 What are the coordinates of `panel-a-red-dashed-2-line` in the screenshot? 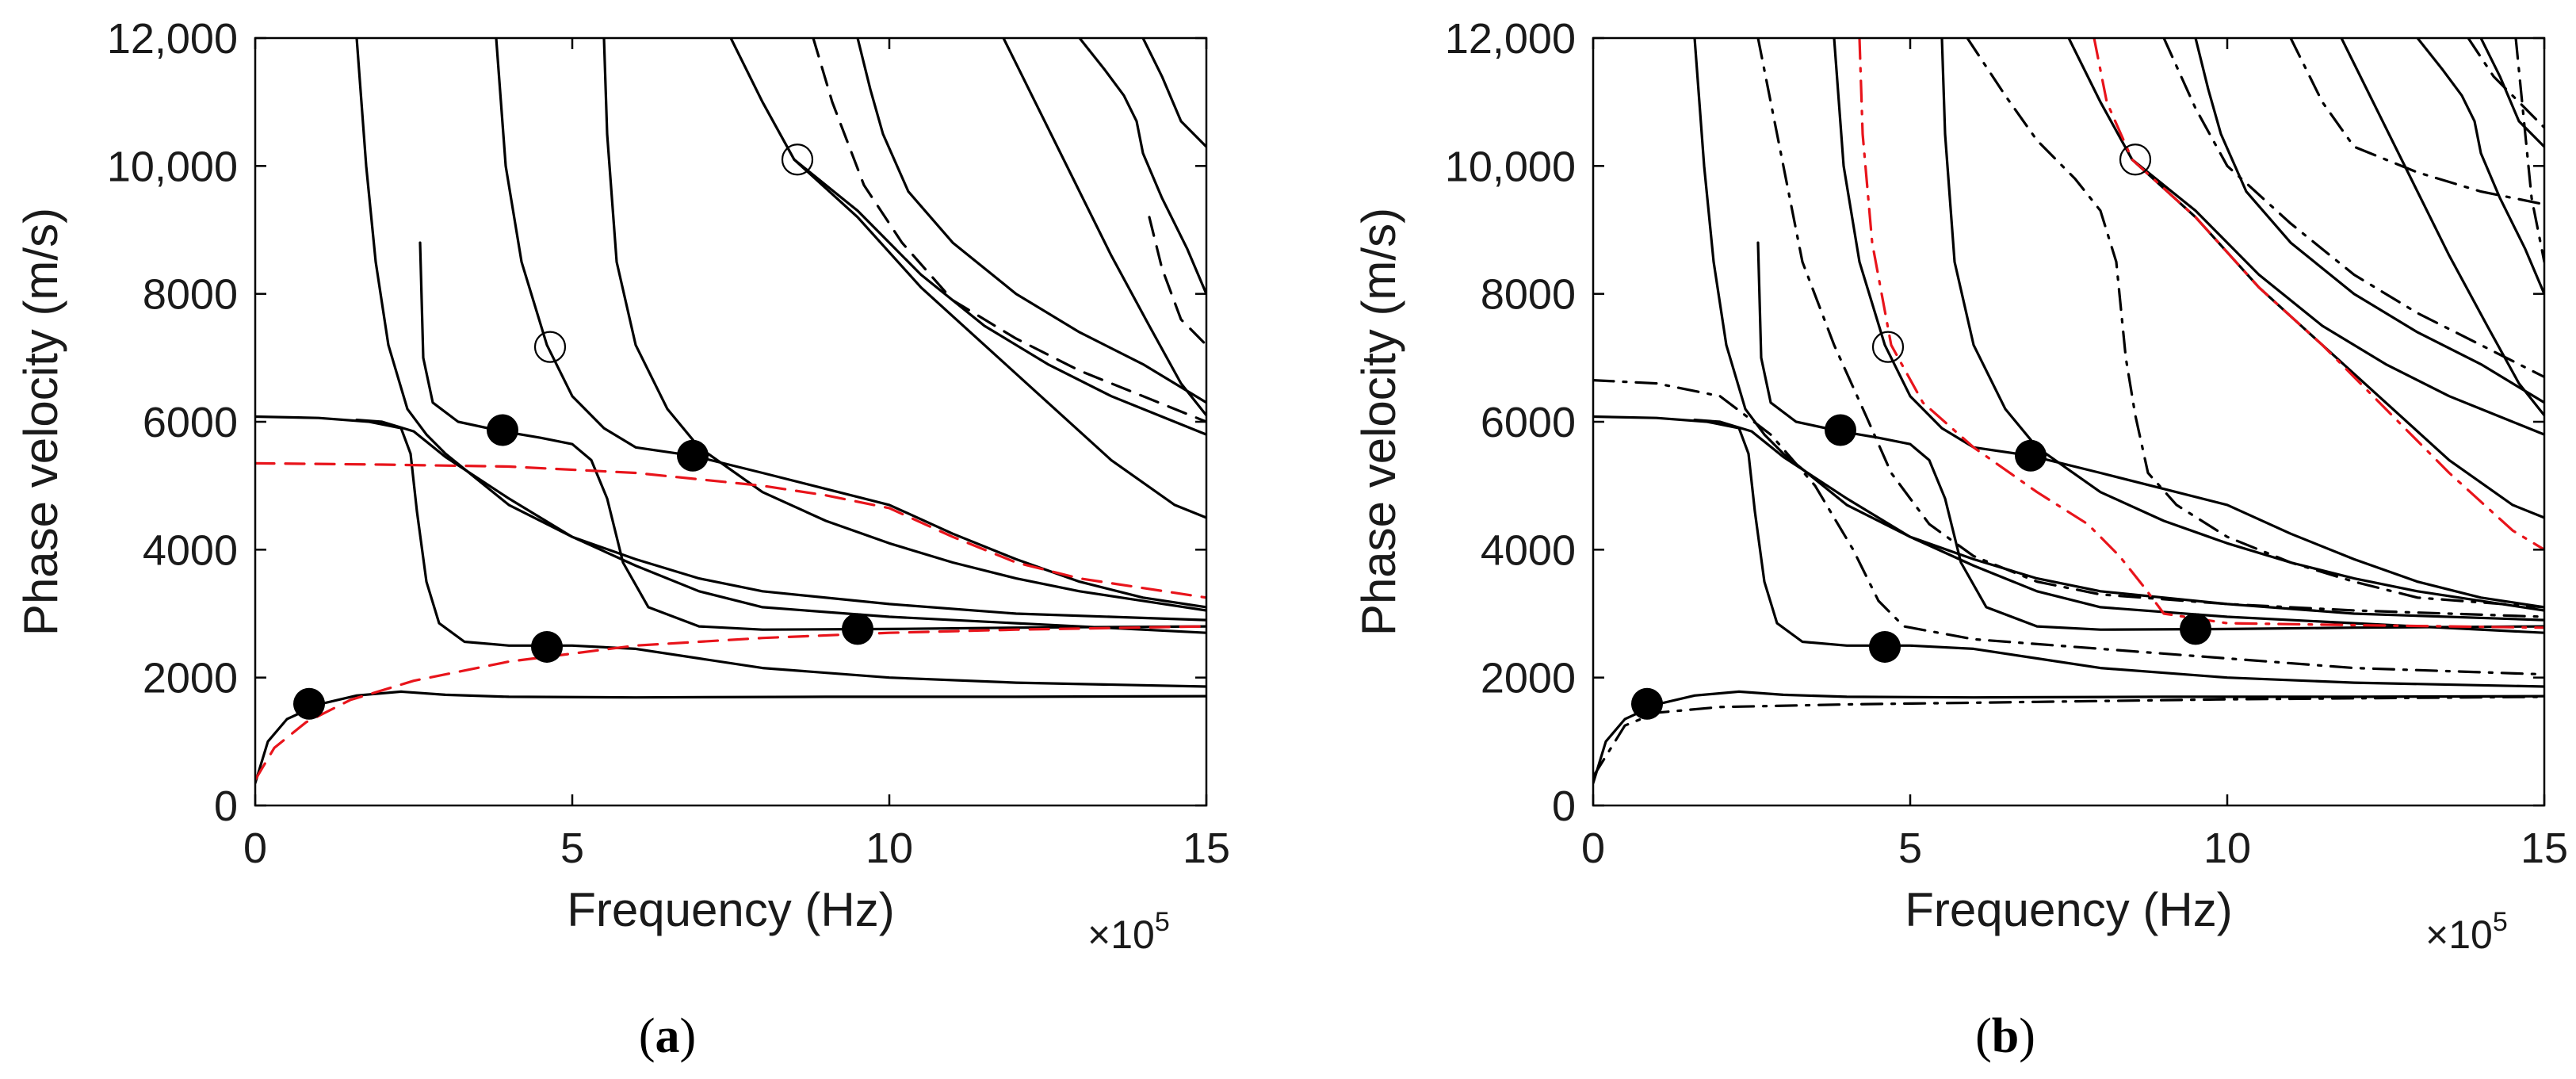 It's located at (730, 703).